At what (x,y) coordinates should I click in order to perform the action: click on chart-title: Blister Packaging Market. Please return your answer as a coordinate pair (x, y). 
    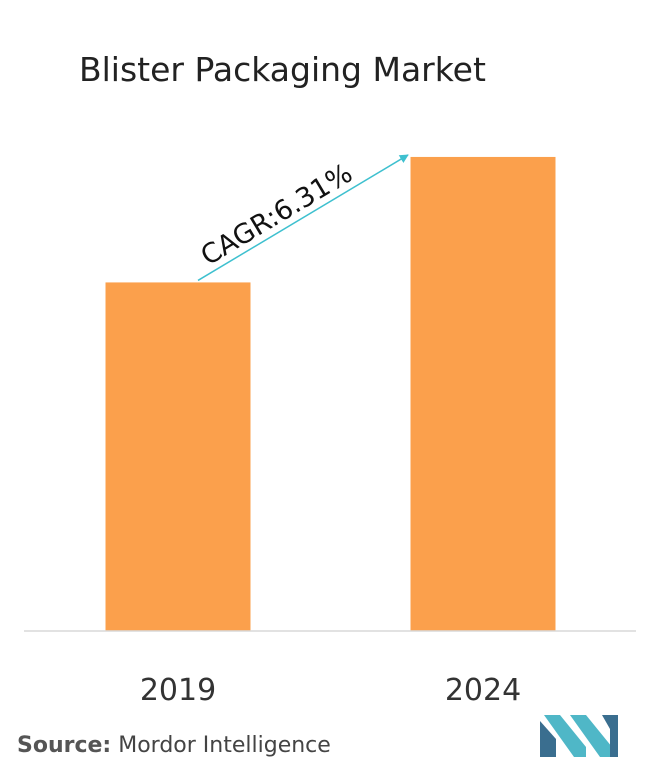
    Looking at the image, I should click on (282, 69).